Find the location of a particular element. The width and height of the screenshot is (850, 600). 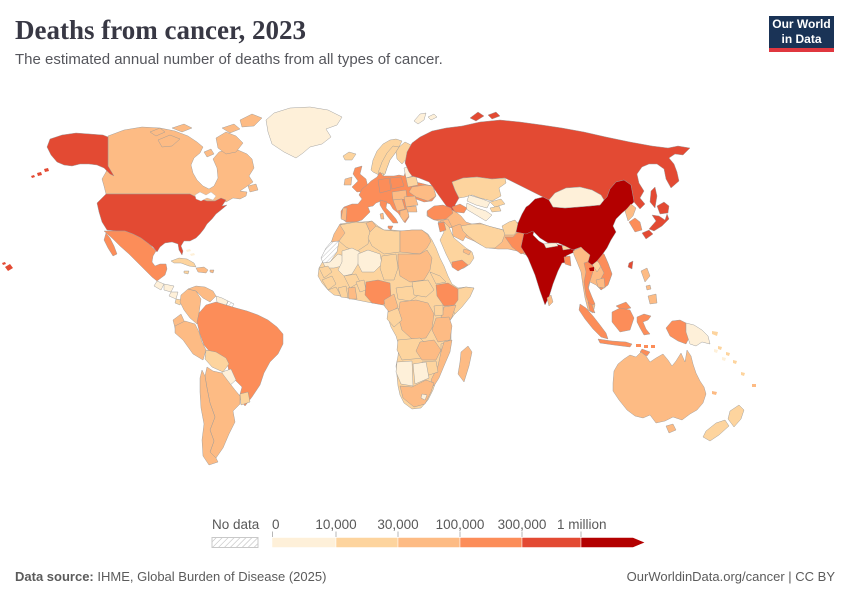

svg-text: 10,000 is located at coordinates (335, 524).